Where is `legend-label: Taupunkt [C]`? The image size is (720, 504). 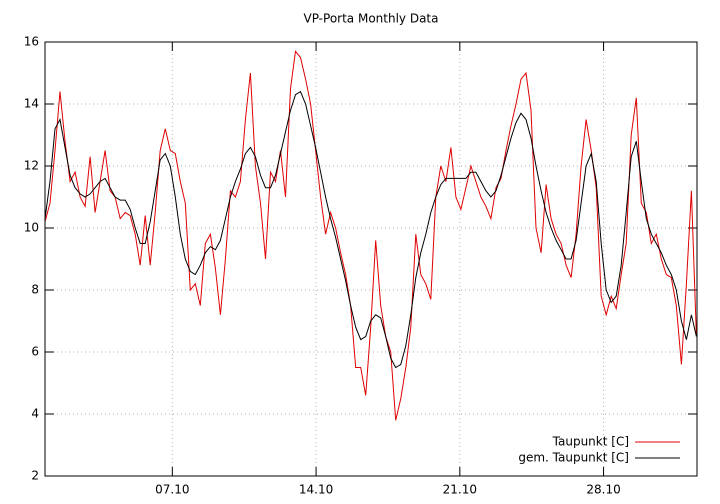
legend-label: Taupunkt [C] is located at coordinates (590, 442).